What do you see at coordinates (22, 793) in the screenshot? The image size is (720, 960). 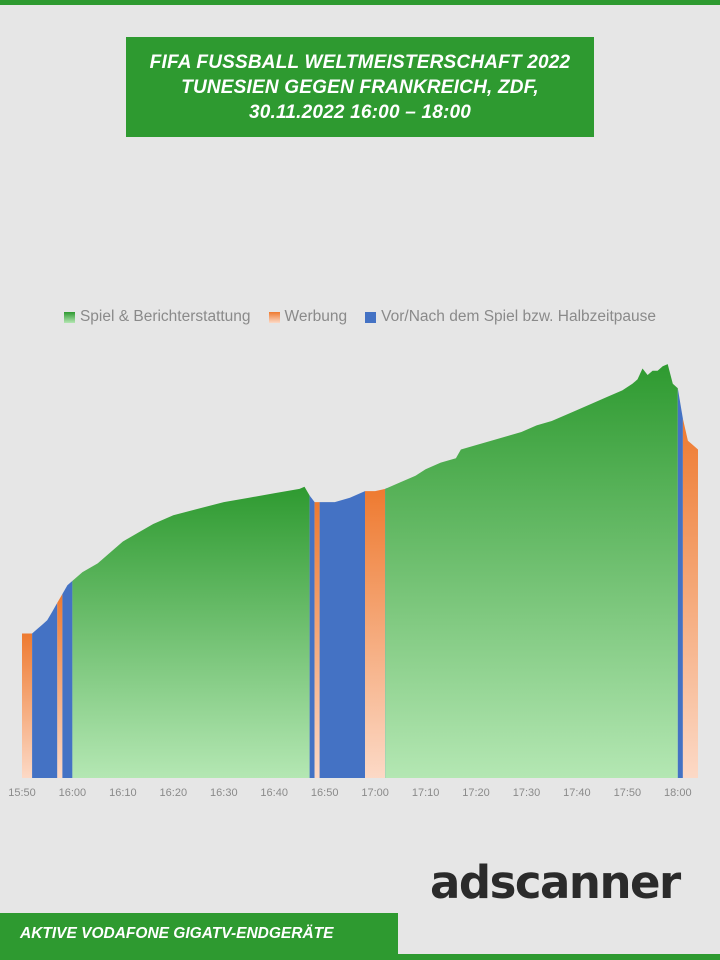 I see `x-tick-label-1: 15:50` at bounding box center [22, 793].